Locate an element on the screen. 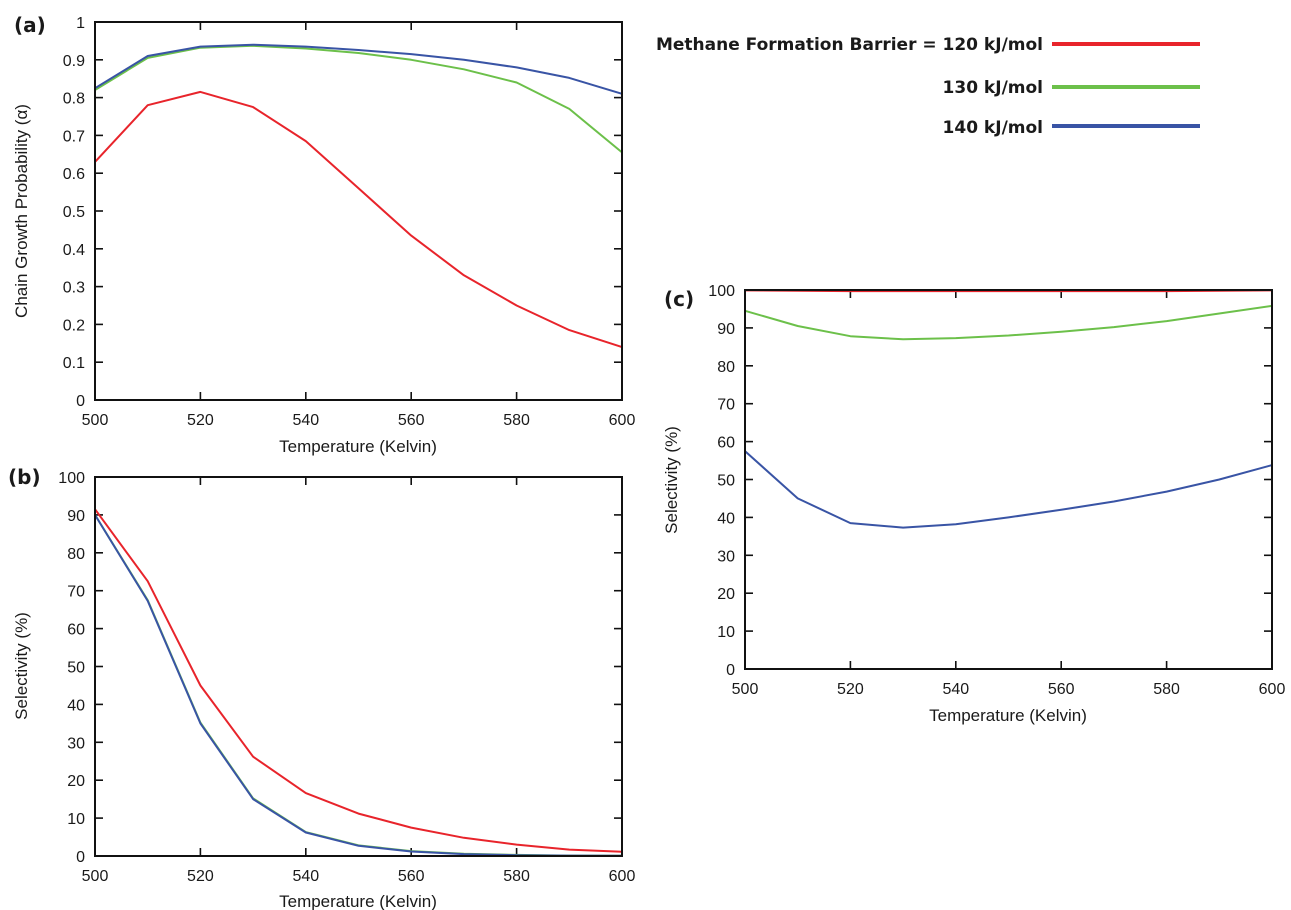 The image size is (1291, 910). panel-a-xtick-label: 580 is located at coordinates (516, 420).